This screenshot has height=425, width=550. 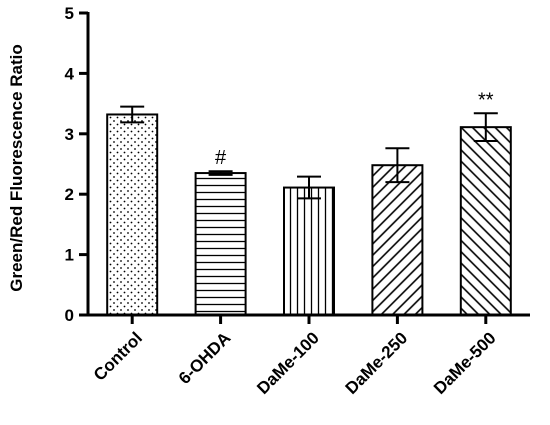 What do you see at coordinates (69, 315) in the screenshot?
I see `y-tick-label: 0` at bounding box center [69, 315].